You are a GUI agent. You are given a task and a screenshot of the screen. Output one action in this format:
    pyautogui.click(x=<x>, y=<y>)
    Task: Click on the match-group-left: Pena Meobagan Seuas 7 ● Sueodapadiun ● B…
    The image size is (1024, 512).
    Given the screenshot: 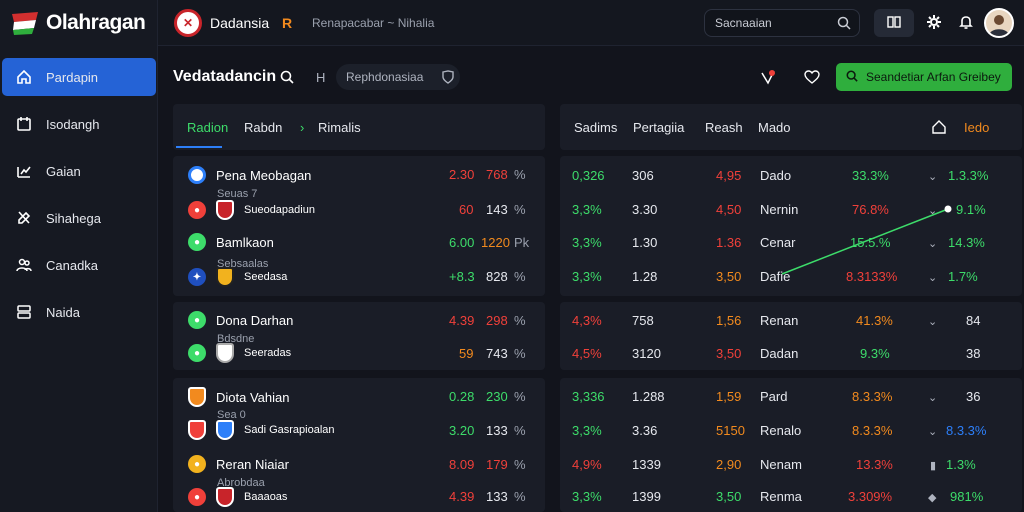 What is the action you would take?
    pyautogui.click(x=359, y=226)
    